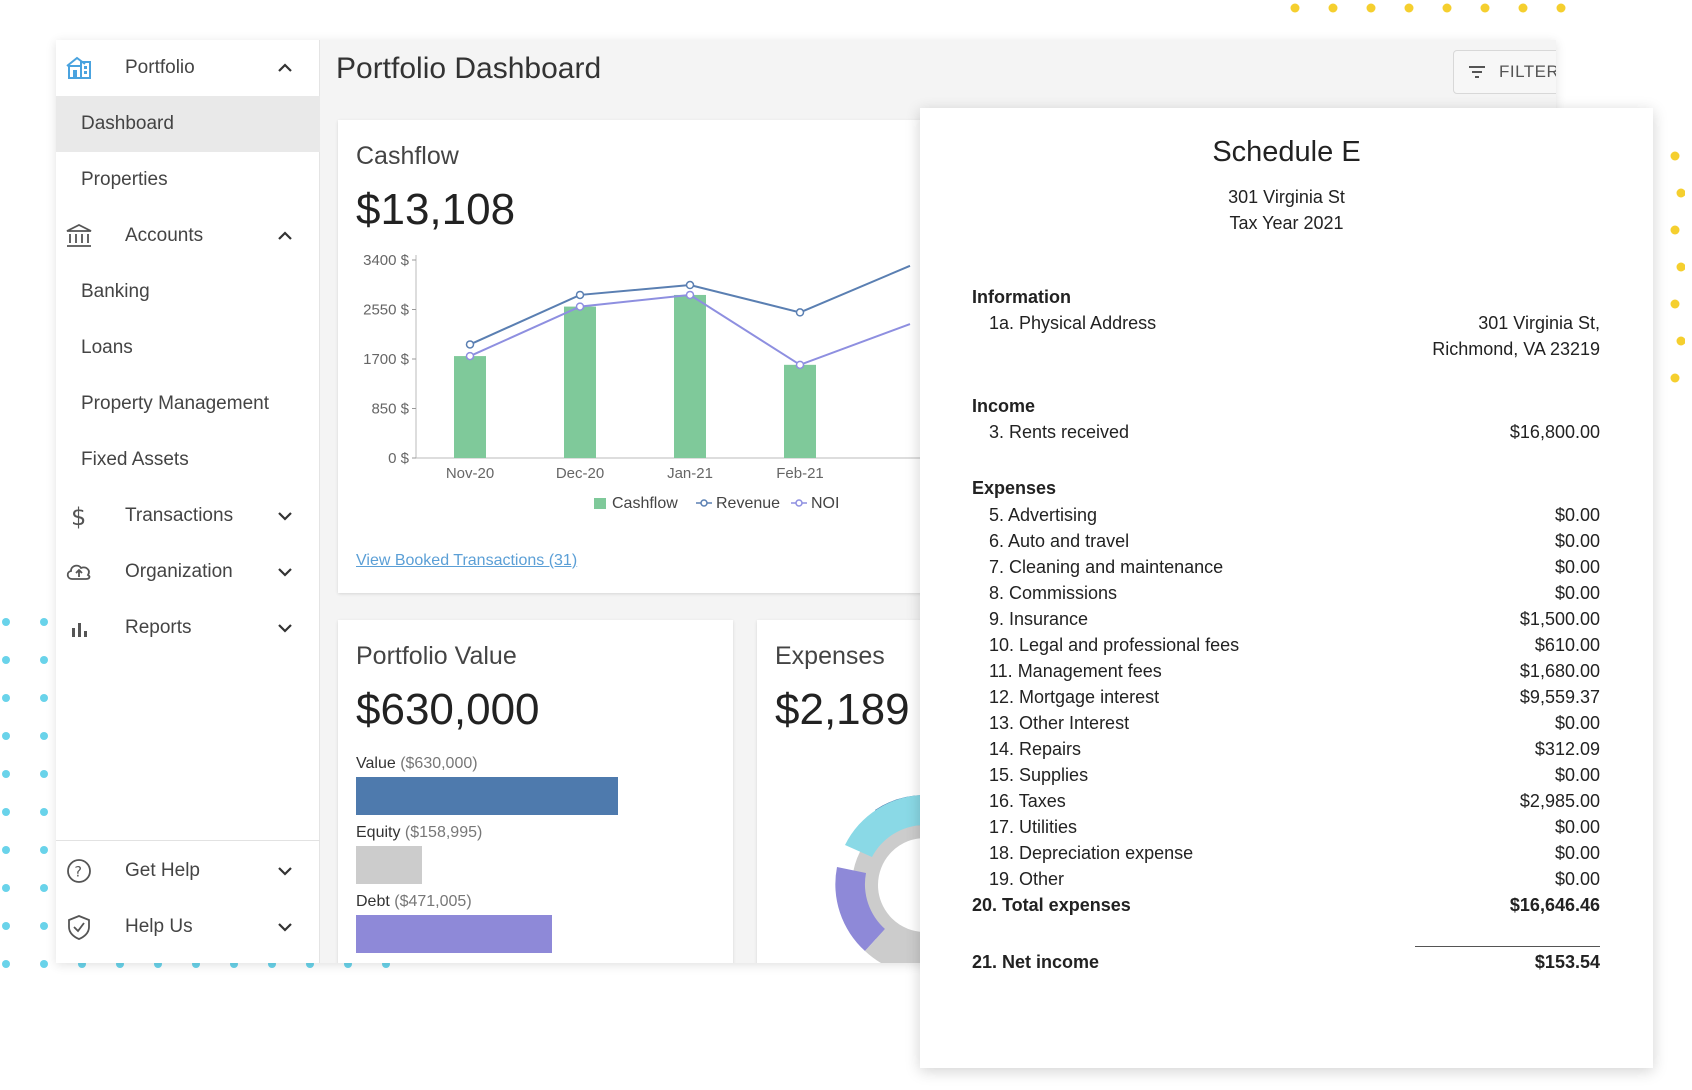  Describe the element at coordinates (1073, 323) in the screenshot. I see `row-label: 1a. Physical Address` at that location.